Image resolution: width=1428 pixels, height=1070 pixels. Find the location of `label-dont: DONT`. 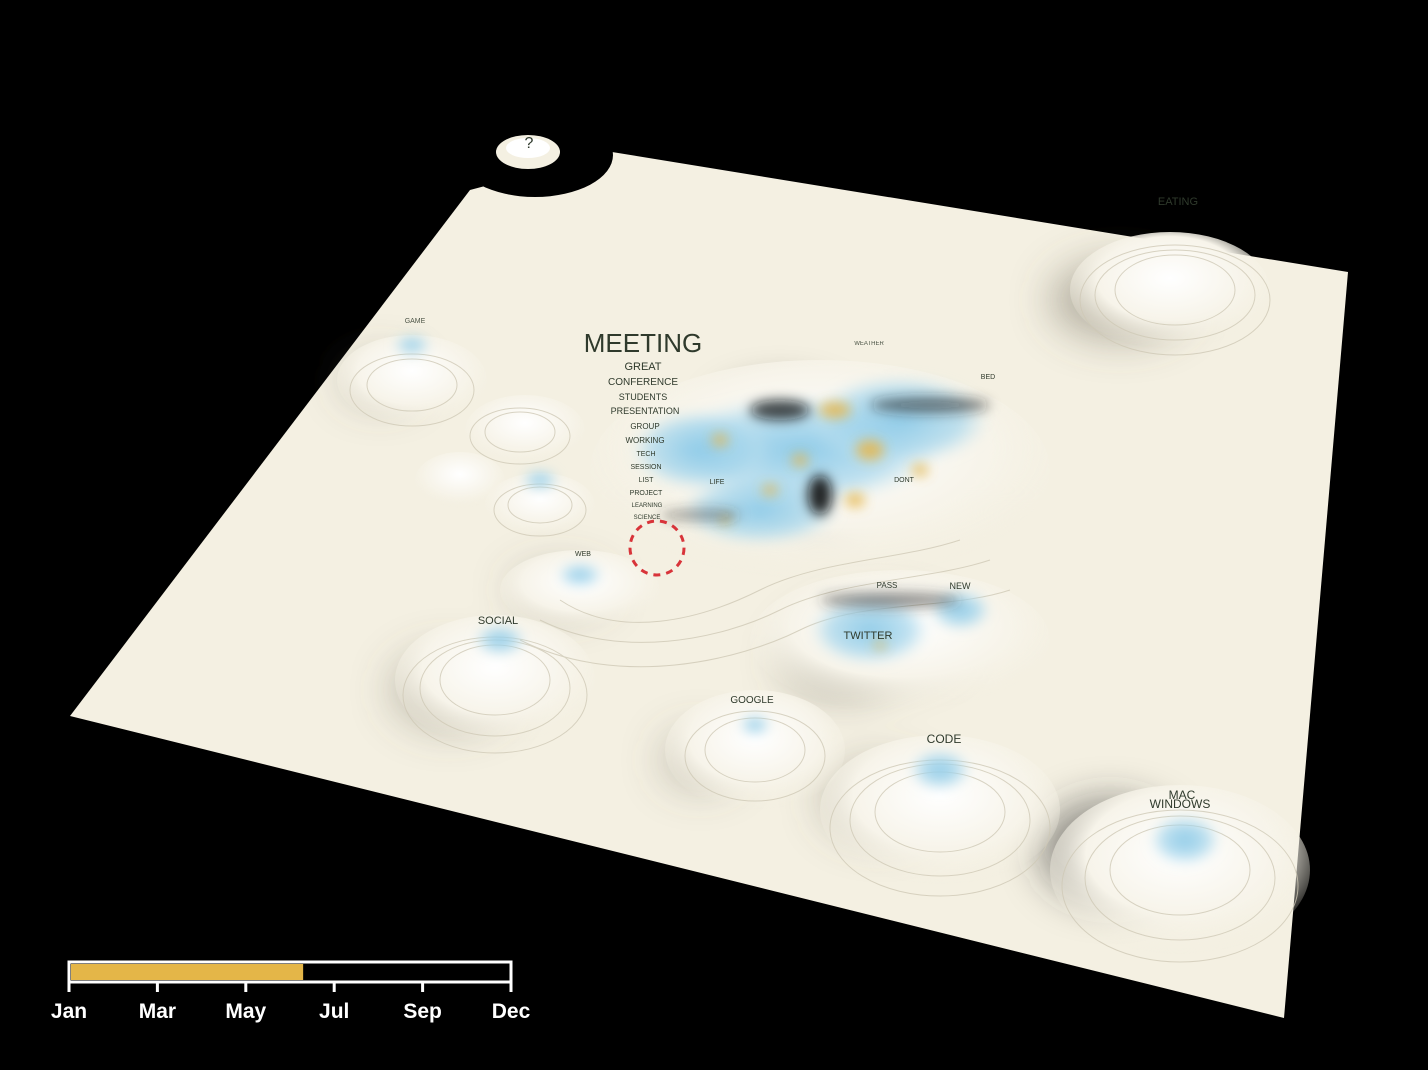

label-dont: DONT is located at coordinates (904, 480).